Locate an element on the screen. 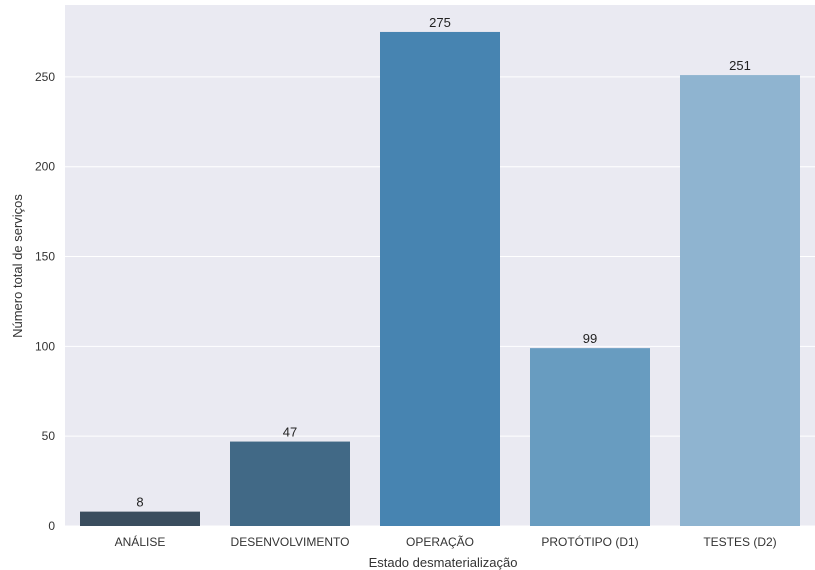 The image size is (815, 570). y-tick-label: 0 is located at coordinates (51, 526).